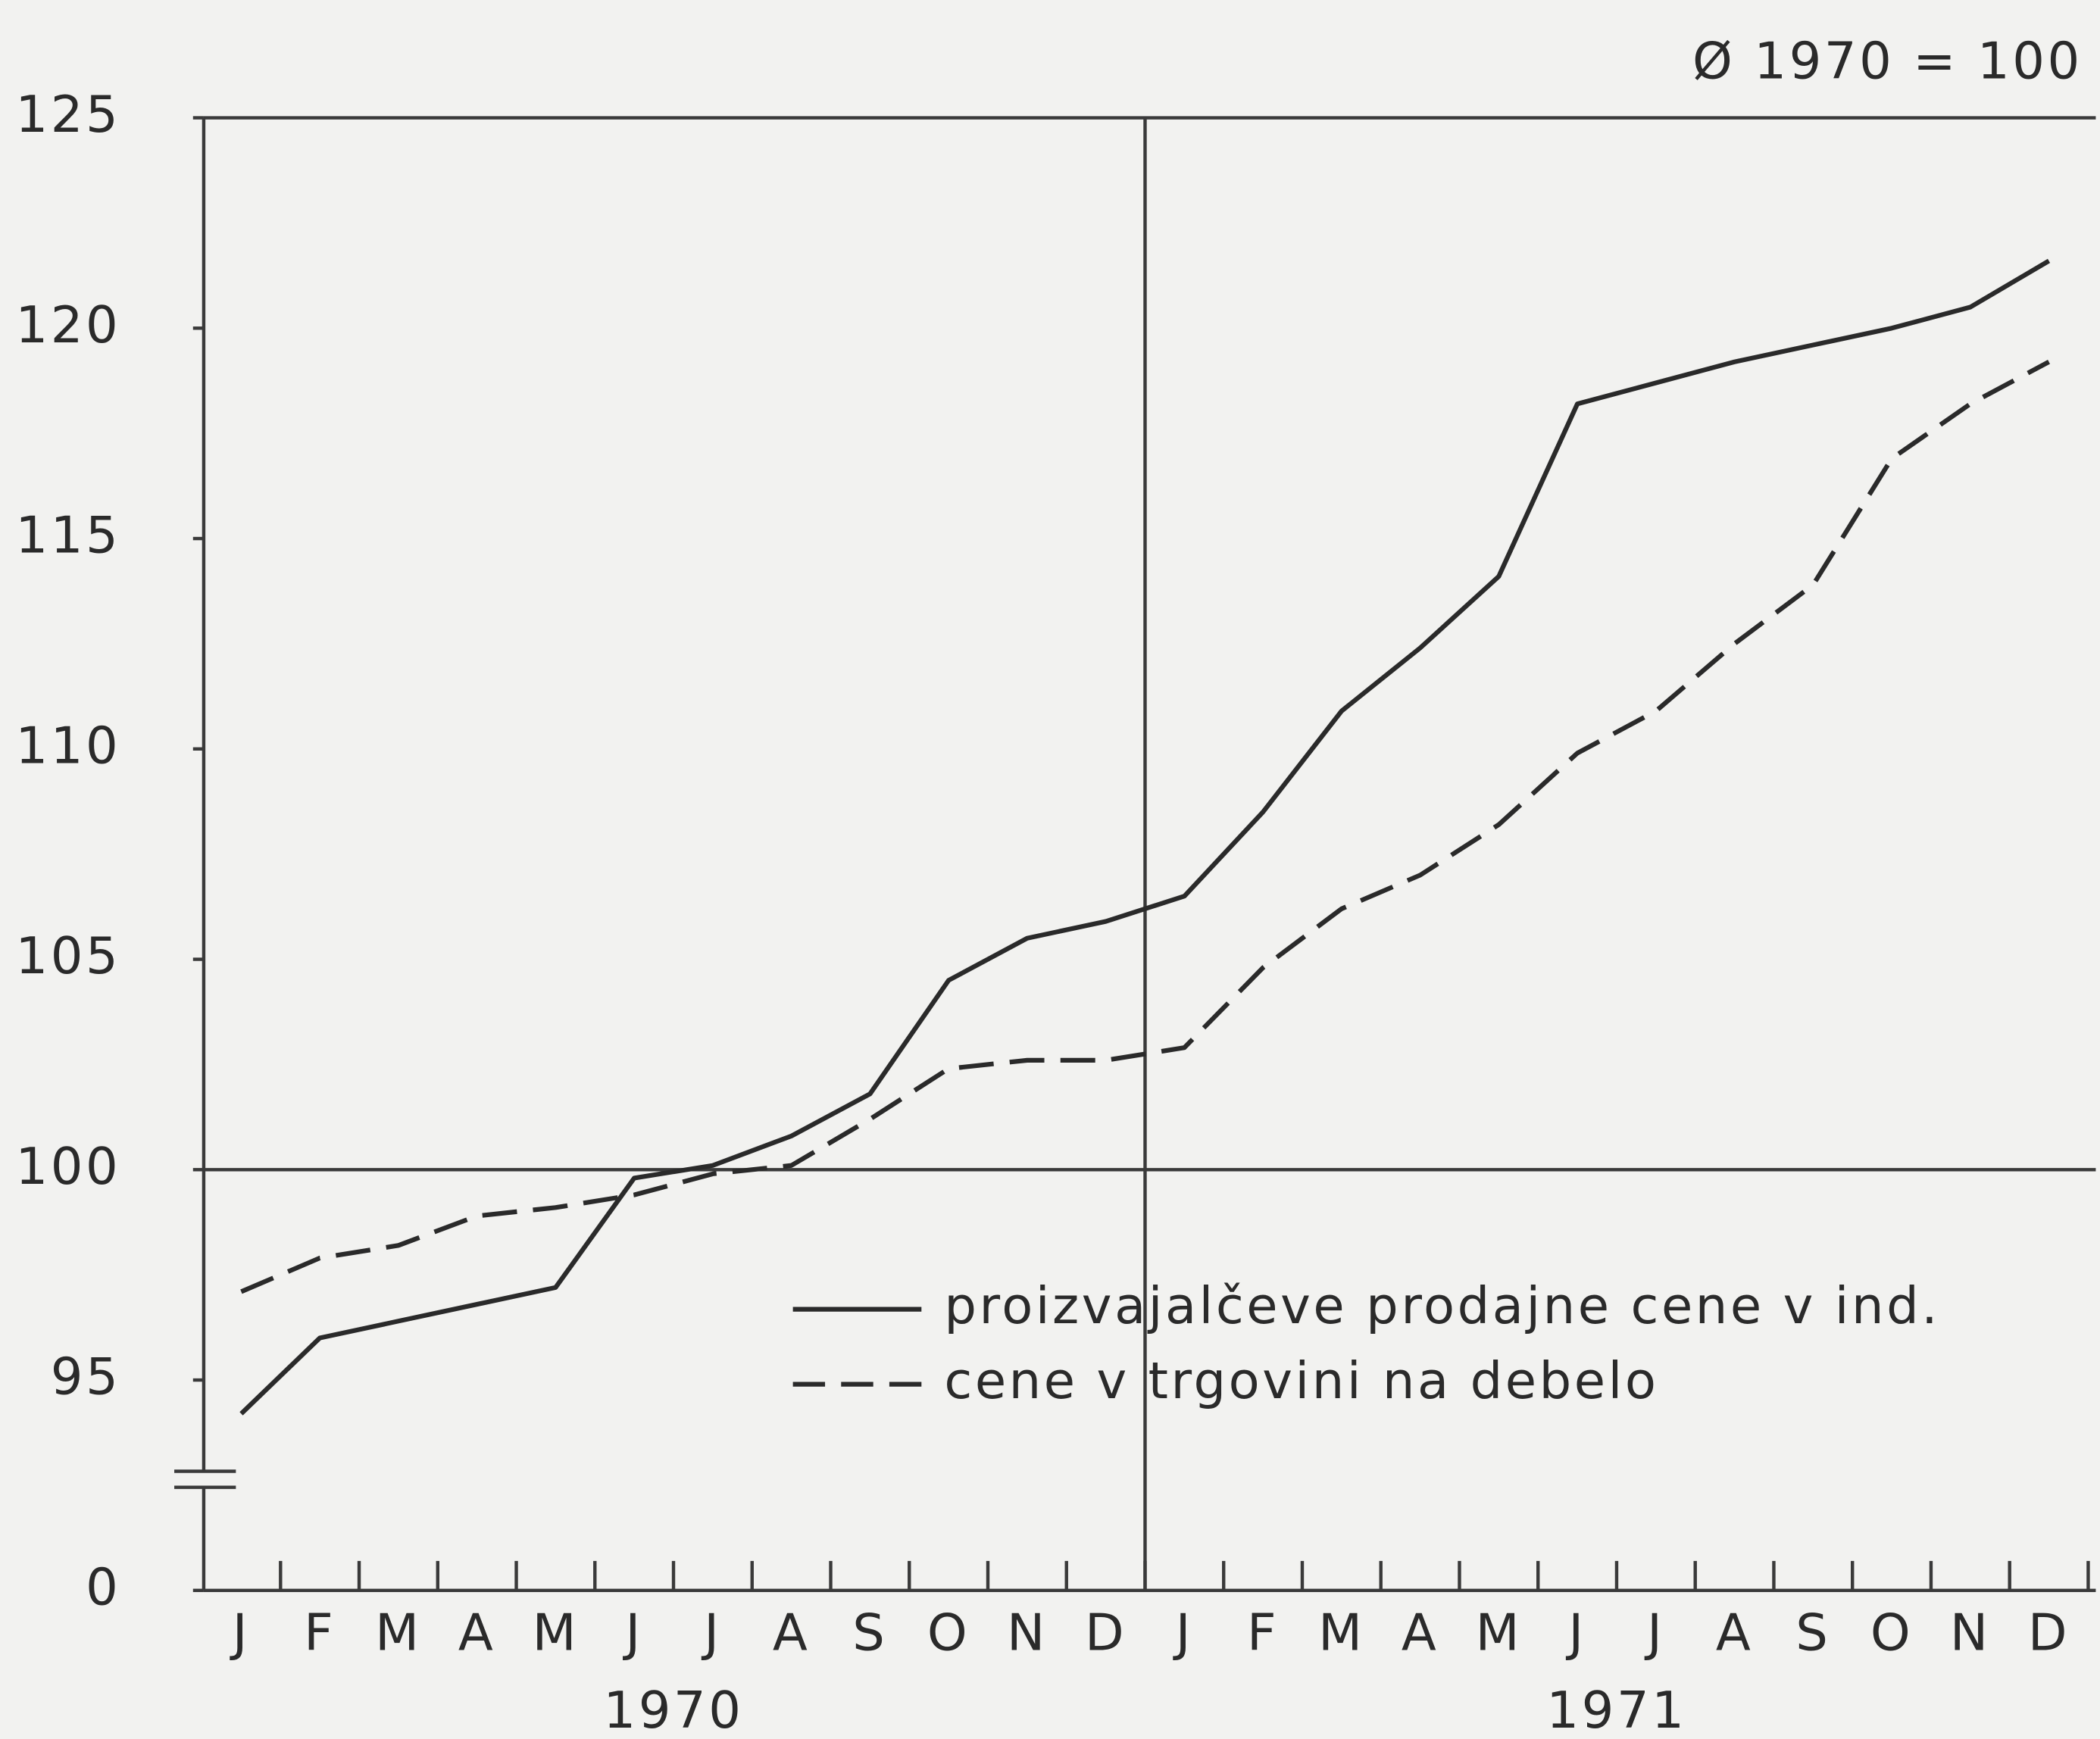 The image size is (2100, 1739). Describe the element at coordinates (1442, 1305) in the screenshot. I see `legend-label: proizvajalčeve prodajne cene v ind.` at that location.